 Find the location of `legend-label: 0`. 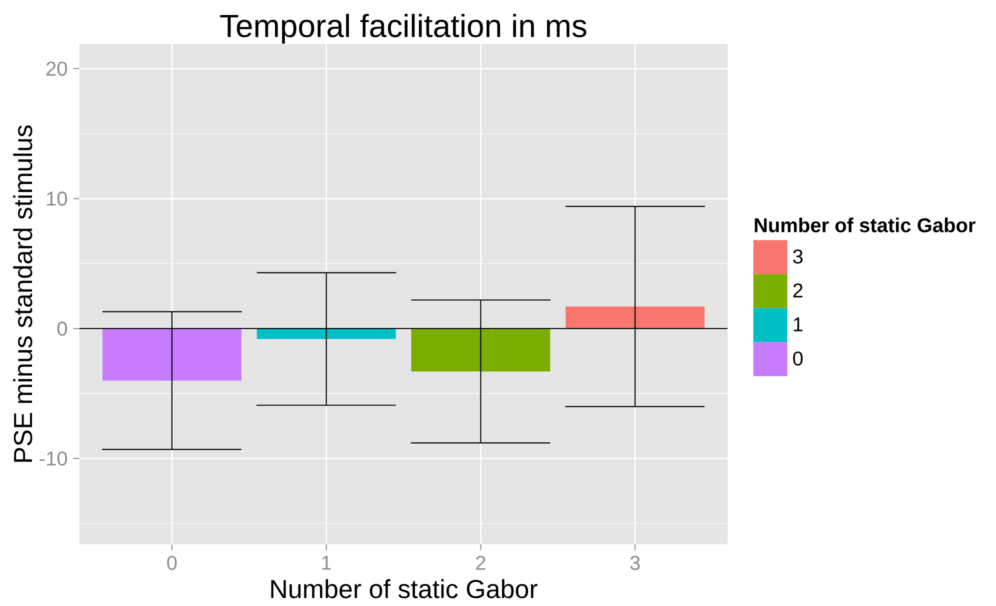

legend-label: 0 is located at coordinates (798, 358).